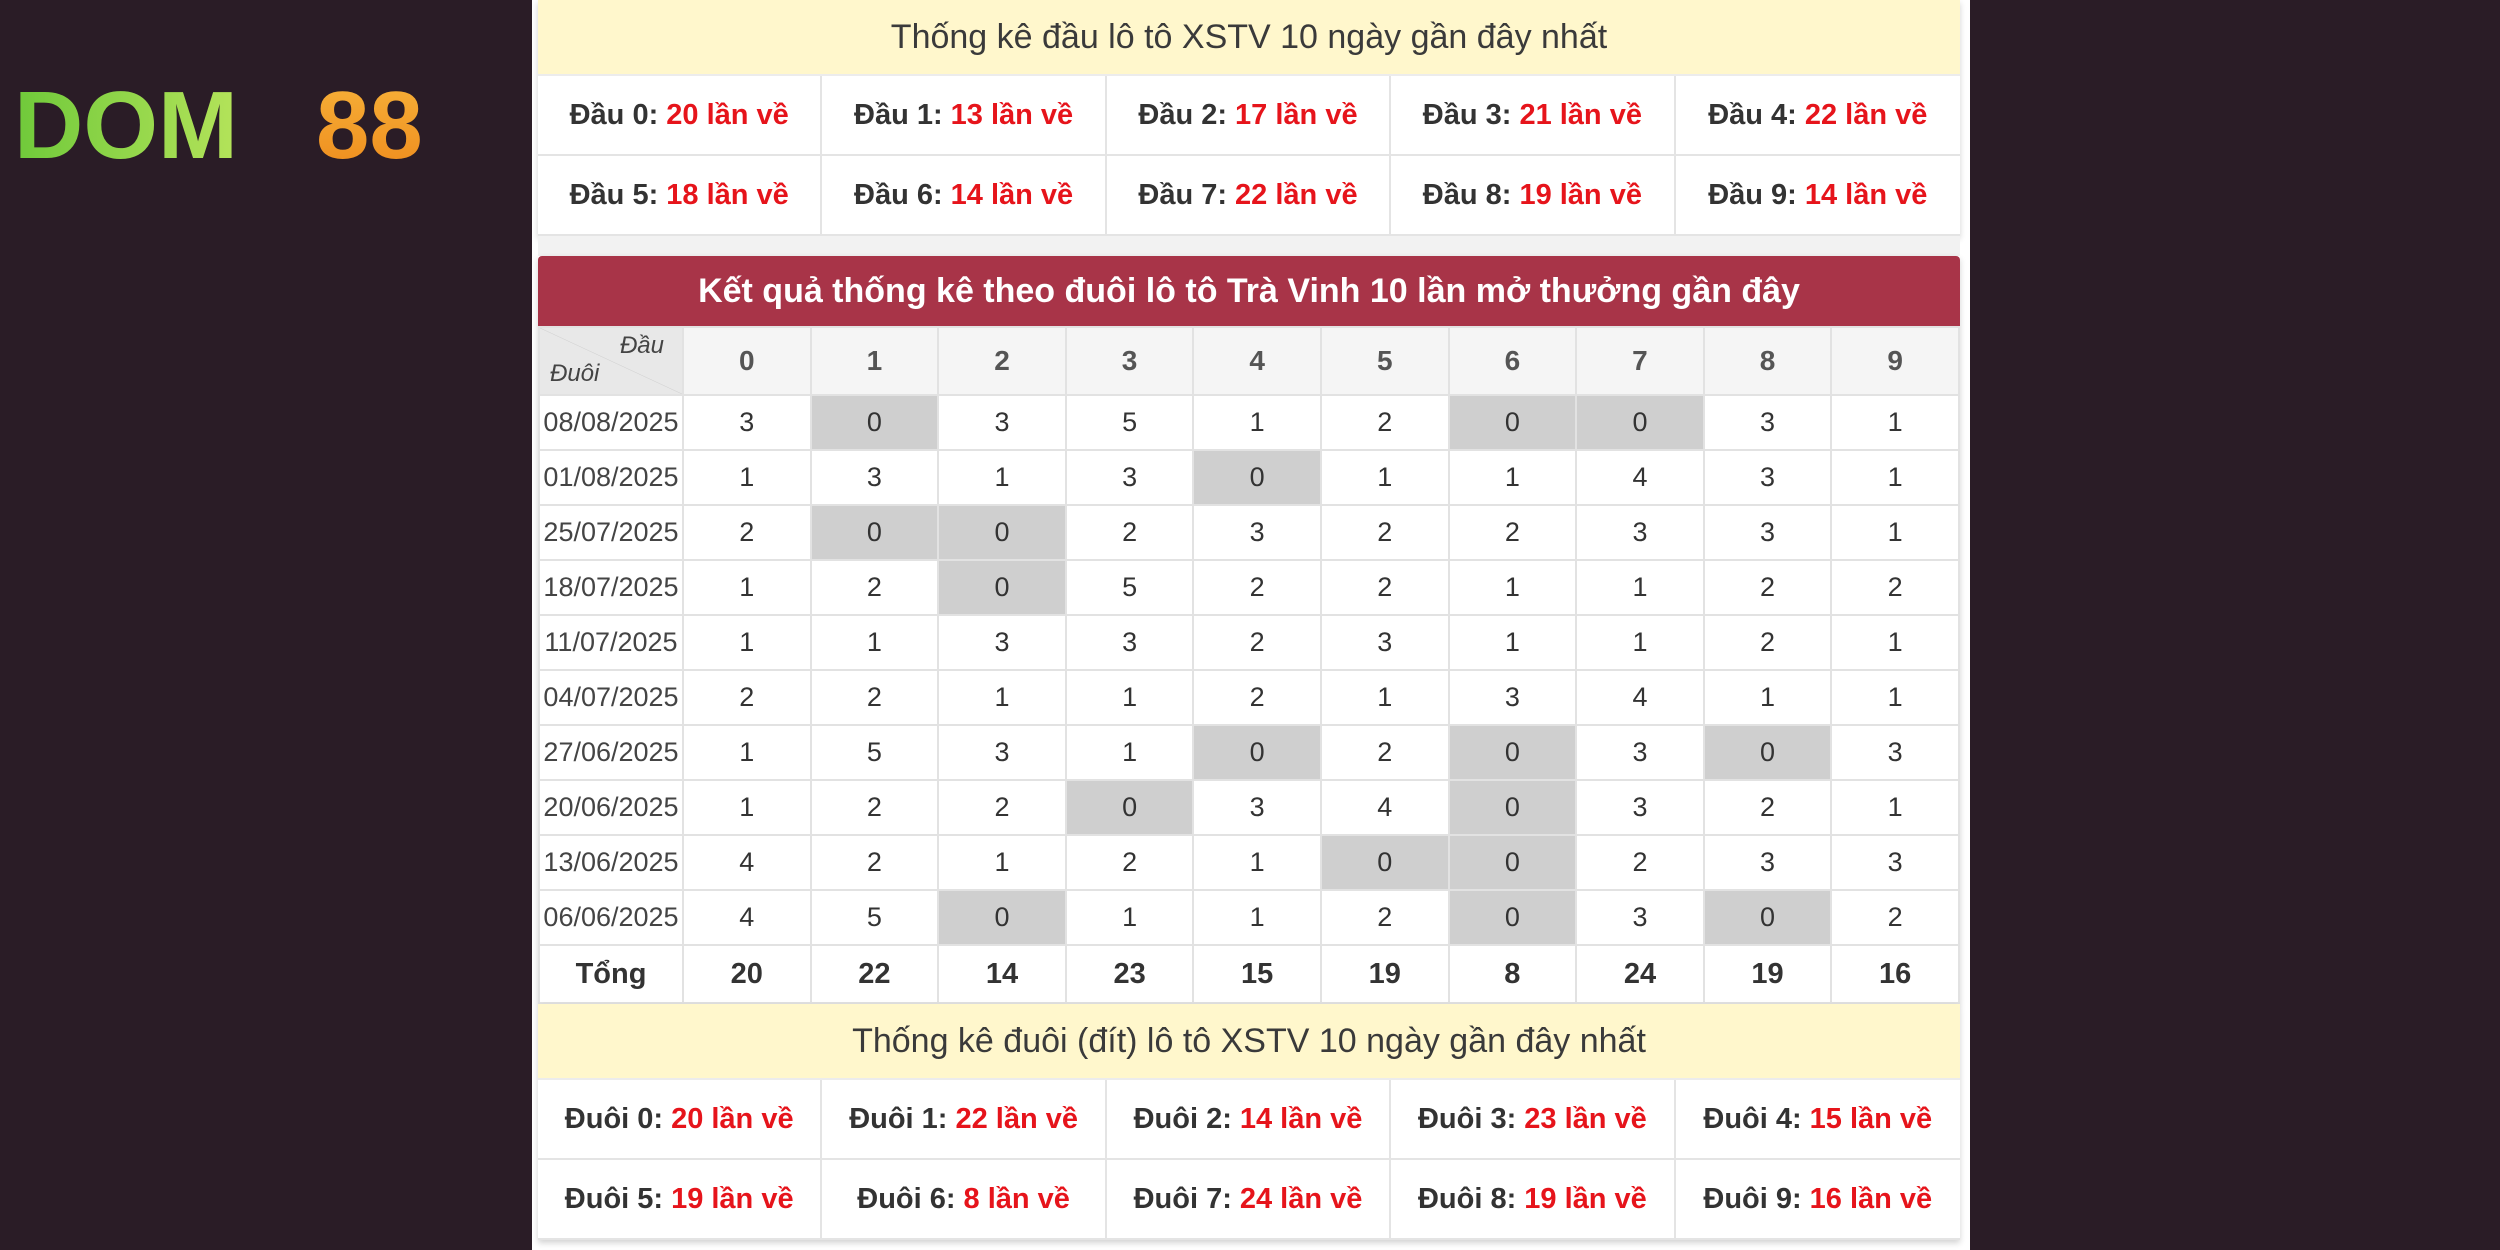 The width and height of the screenshot is (2500, 1250). Describe the element at coordinates (1249, 974) in the screenshot. I see `total-row: Tổng 20 22 14 23 15 19 8 24 19 16` at that location.